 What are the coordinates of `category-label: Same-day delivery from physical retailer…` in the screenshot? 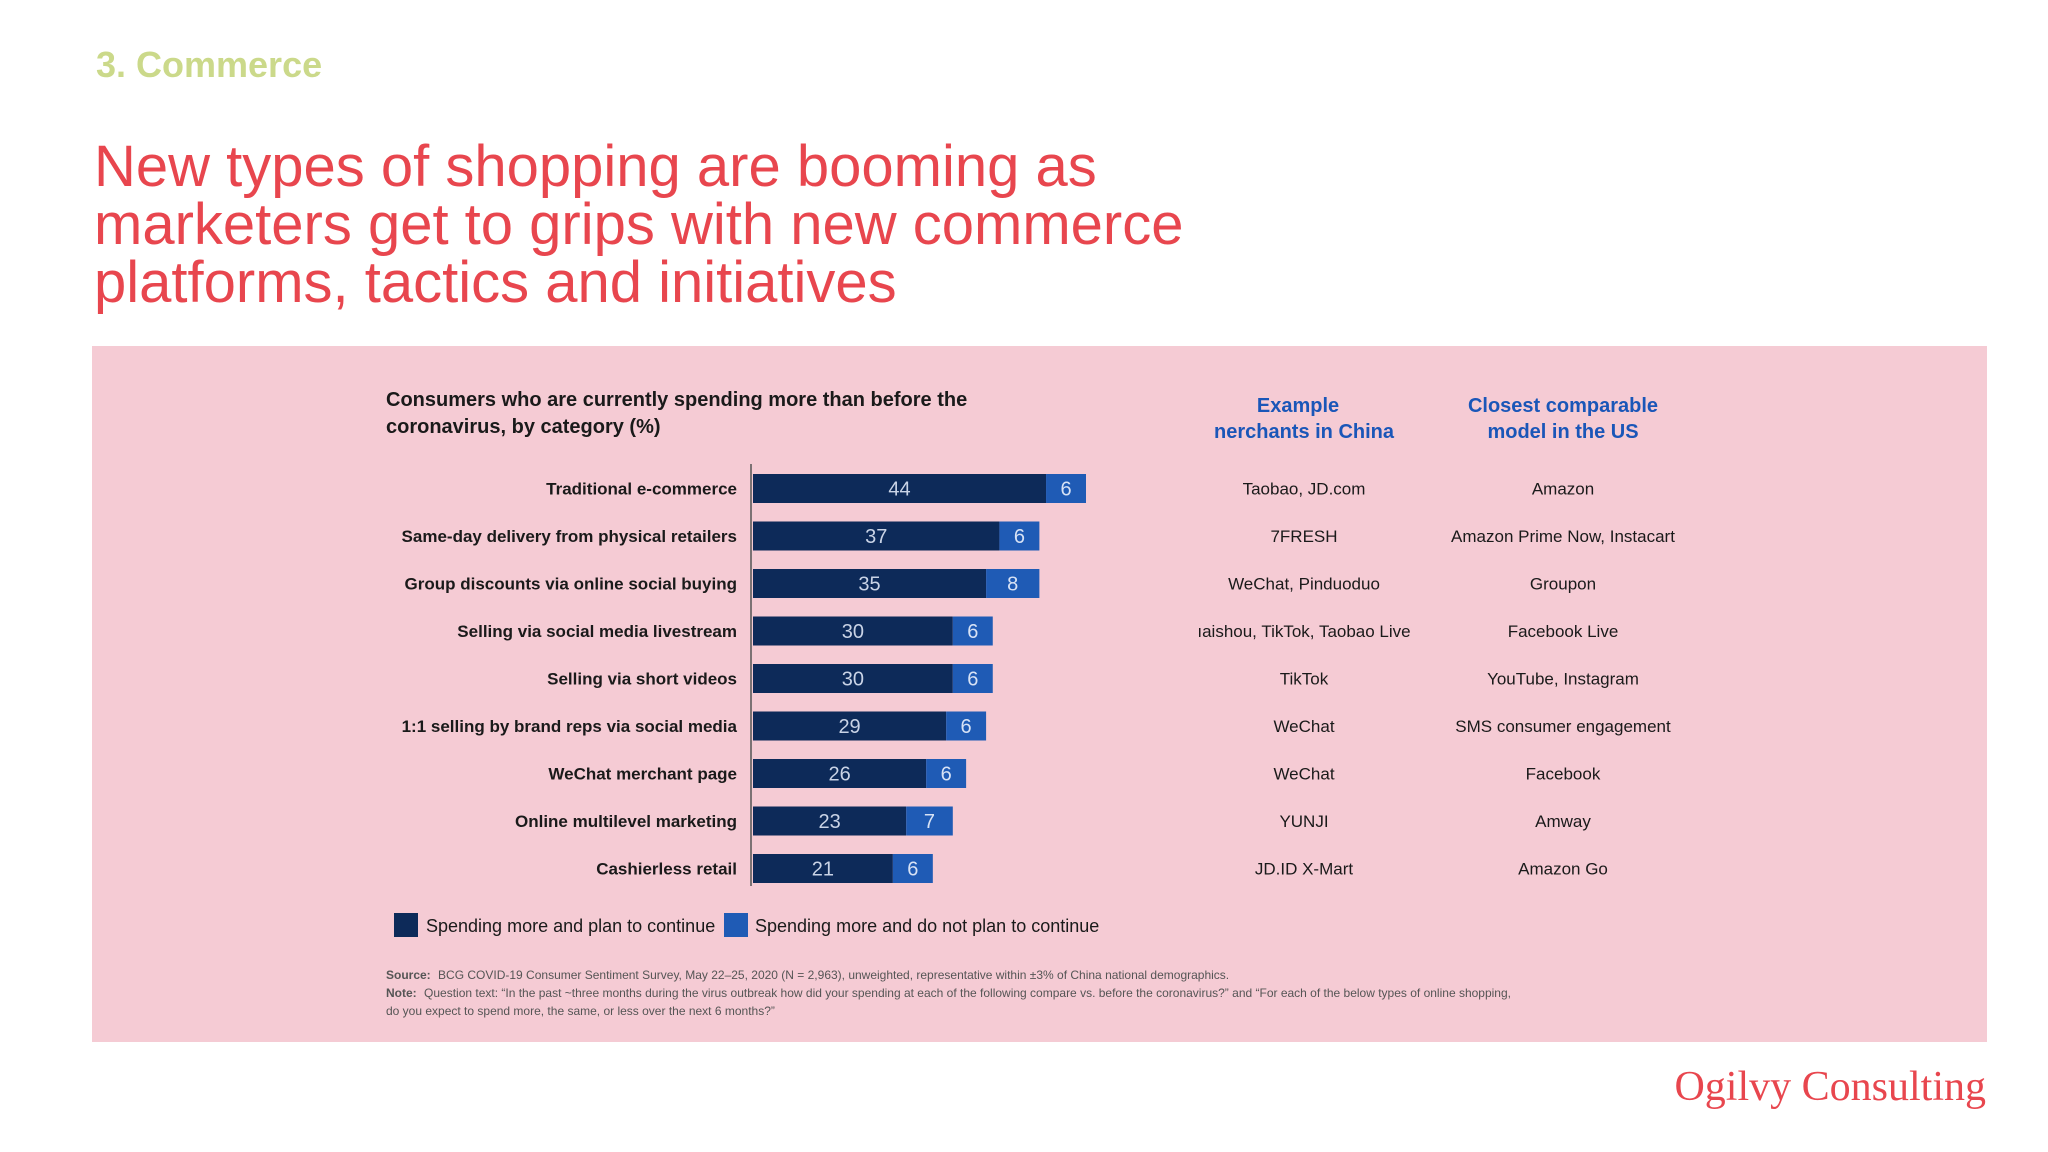 It's located at (569, 536).